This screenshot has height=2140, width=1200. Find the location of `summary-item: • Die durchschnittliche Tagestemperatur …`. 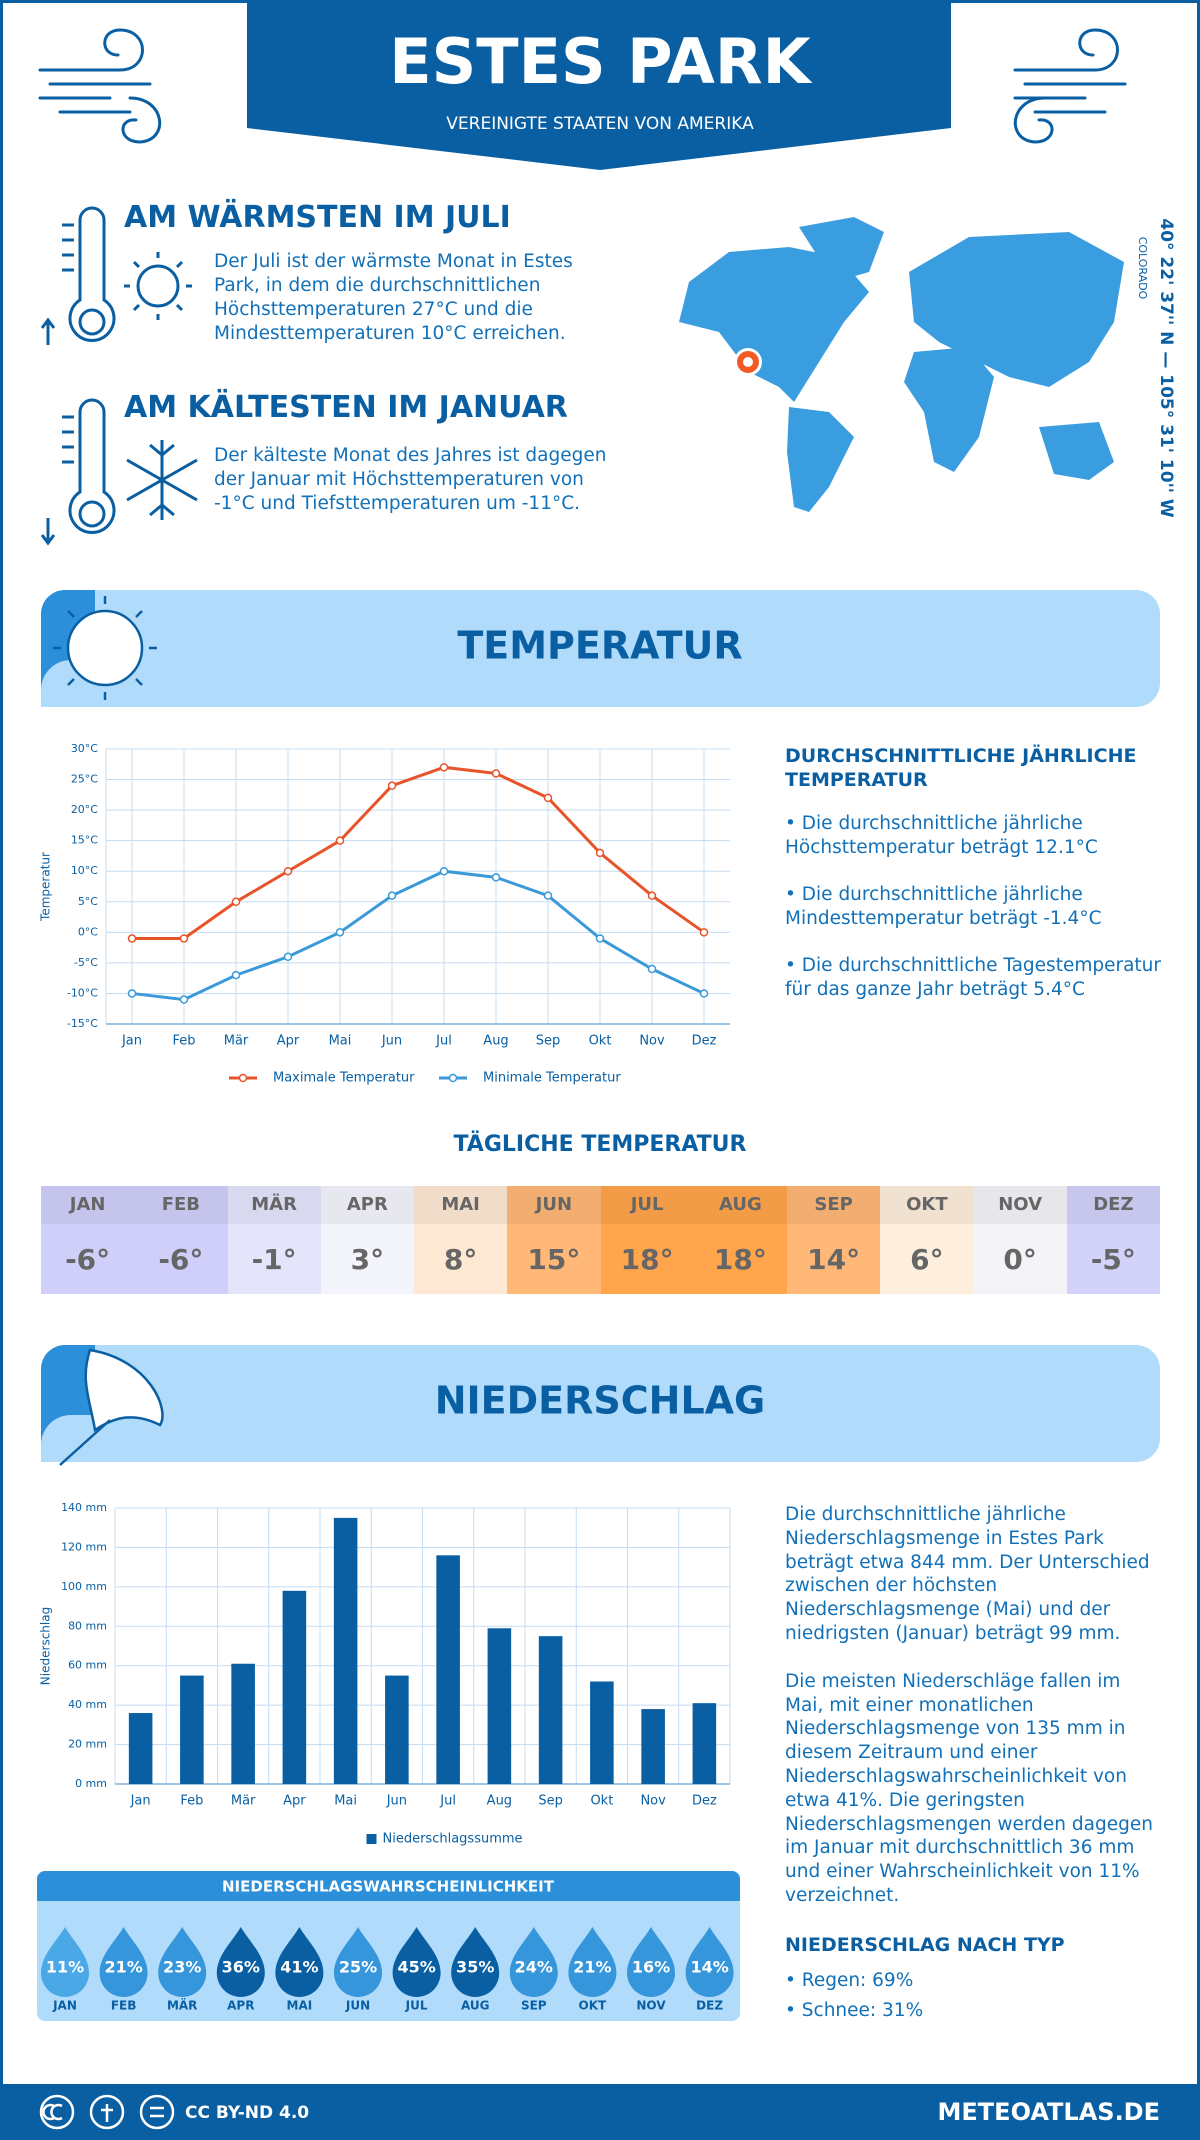

summary-item: • Die durchschnittliche Tagestemperatur … is located at coordinates (973, 977).